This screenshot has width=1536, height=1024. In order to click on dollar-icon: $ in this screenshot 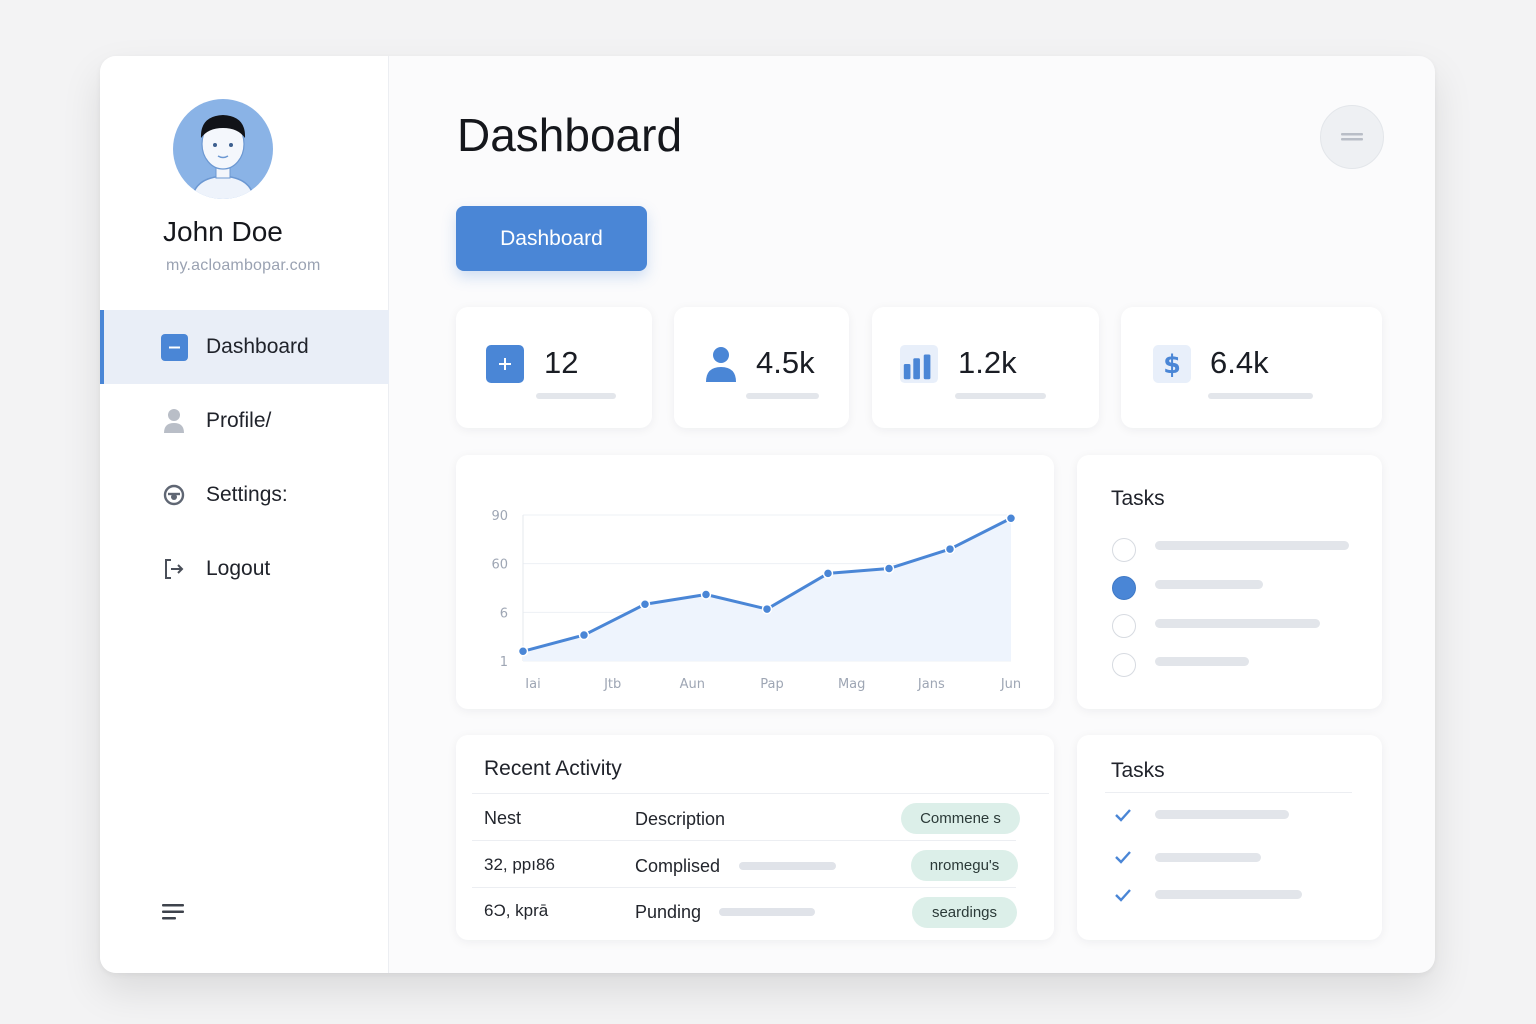, I will do `click(1172, 364)`.